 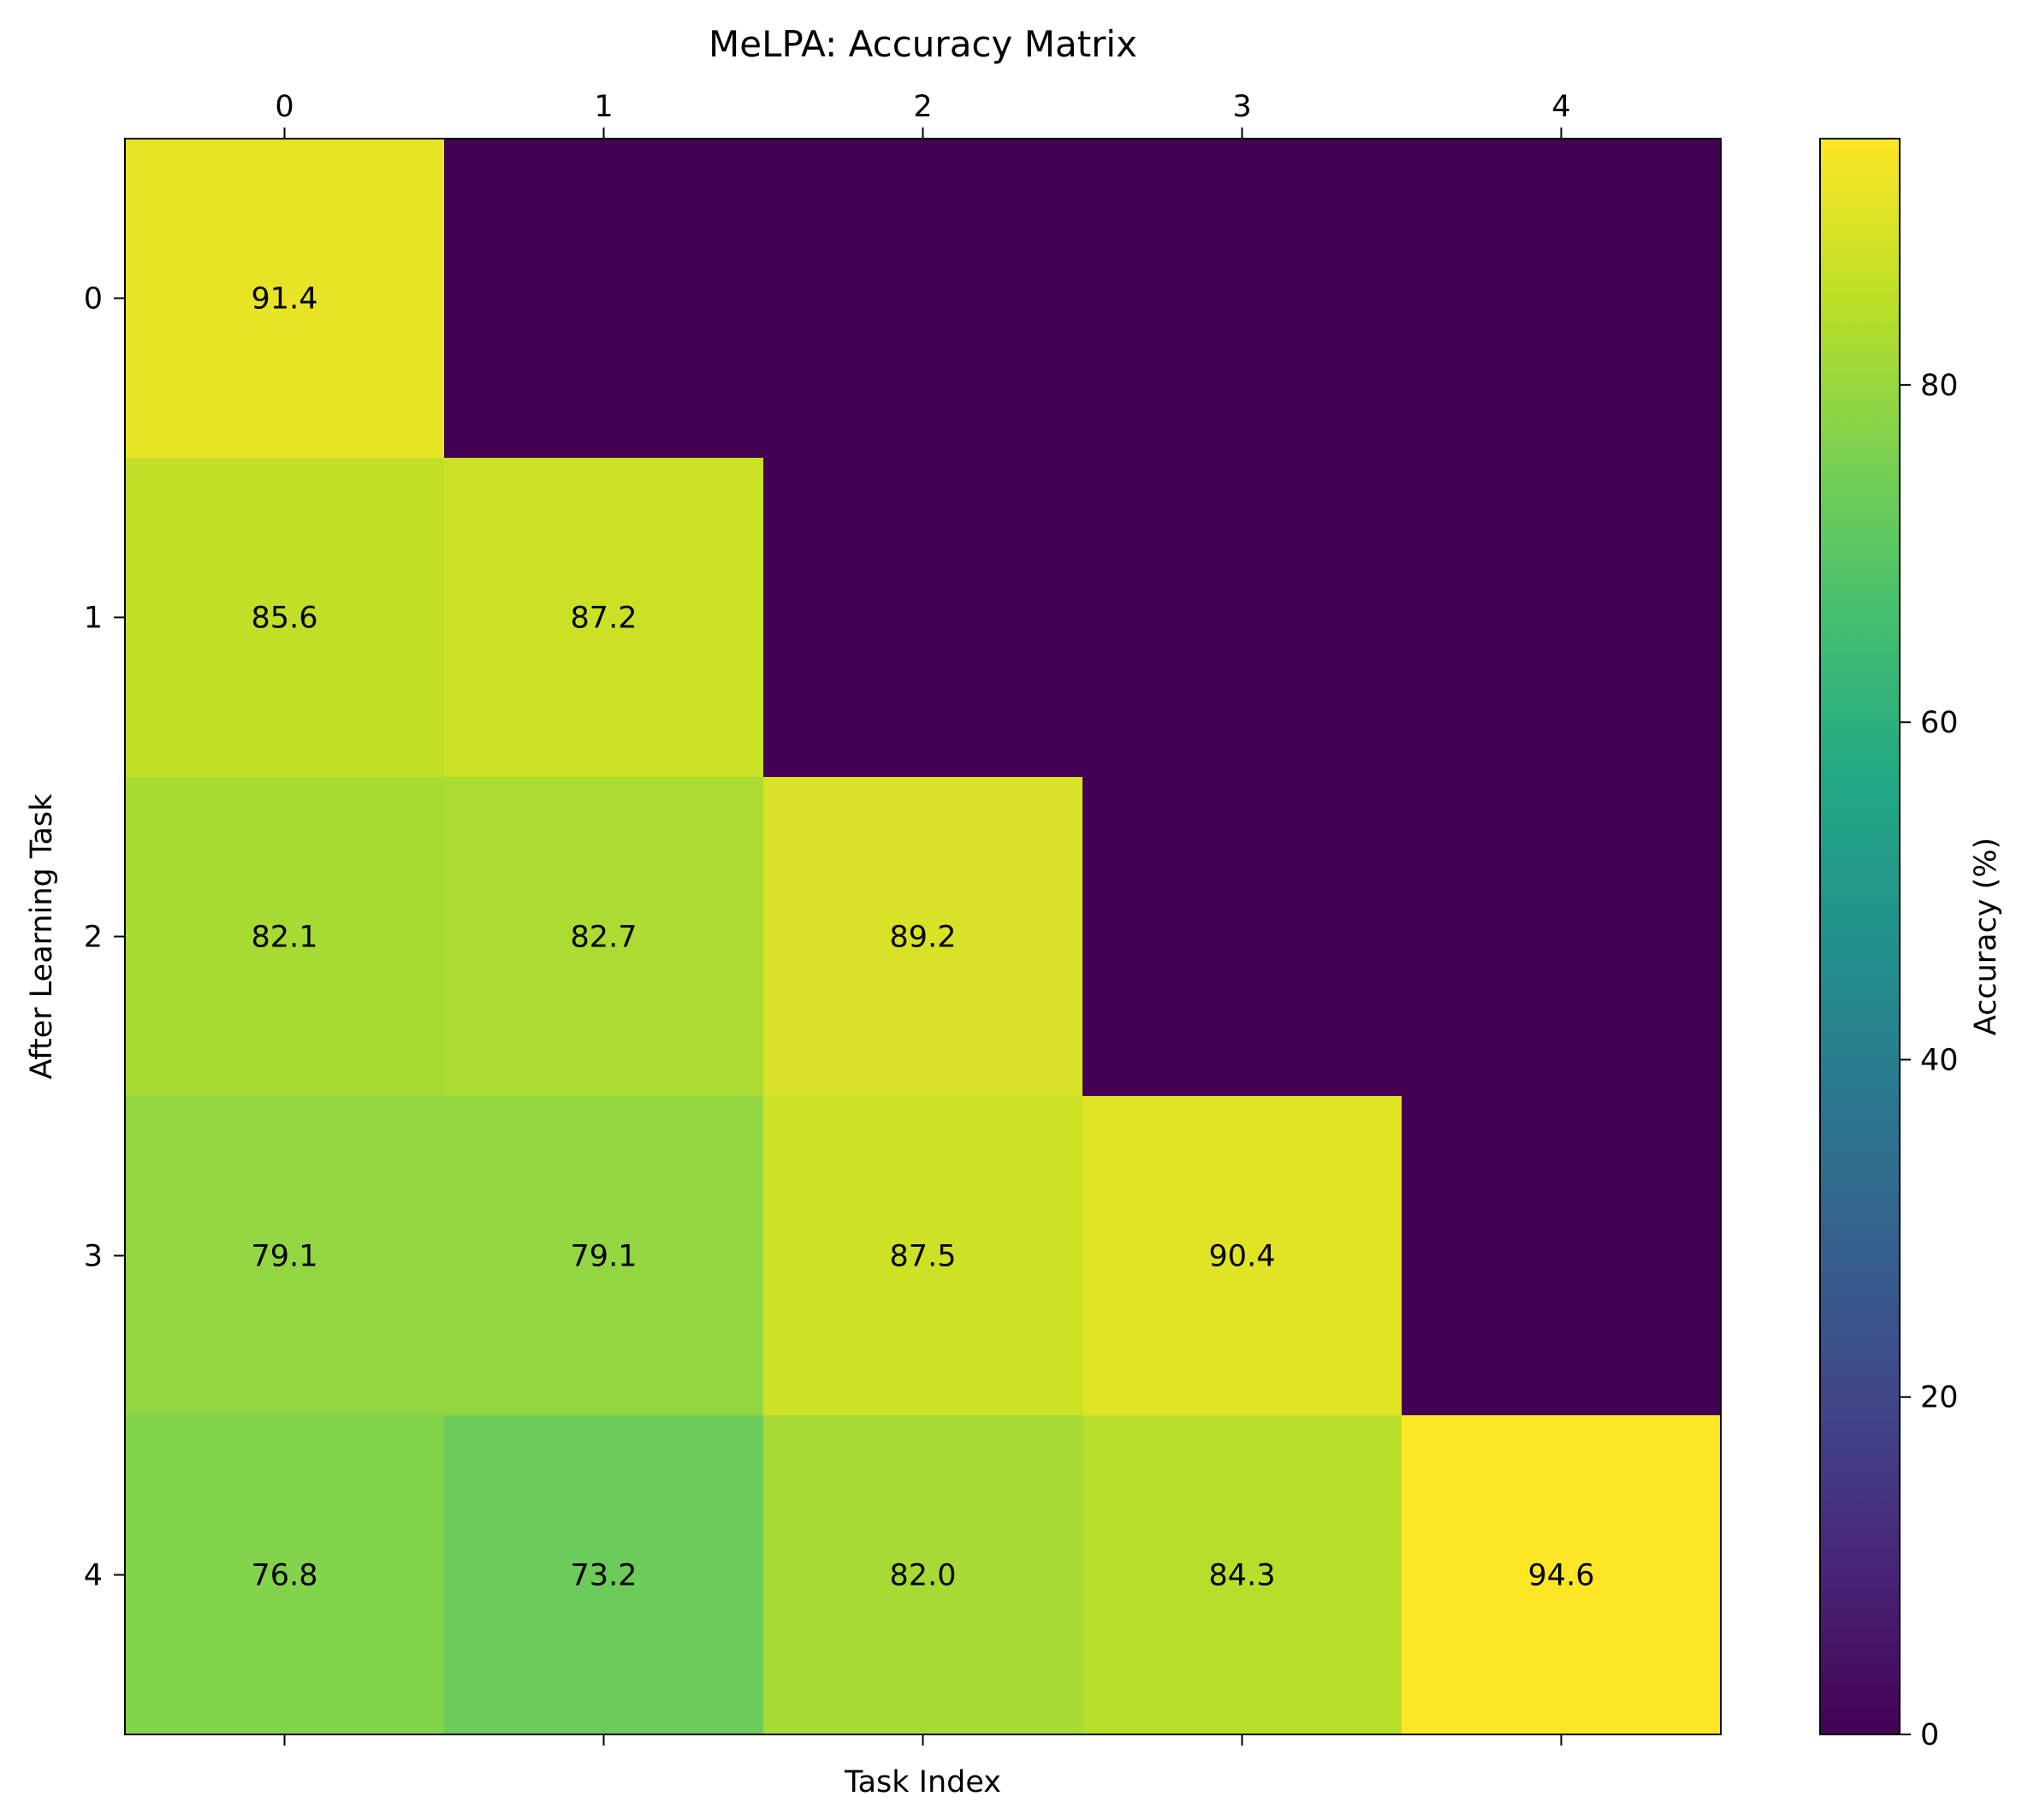 I want to click on cell-value-label: 73.2, so click(x=605, y=1576).